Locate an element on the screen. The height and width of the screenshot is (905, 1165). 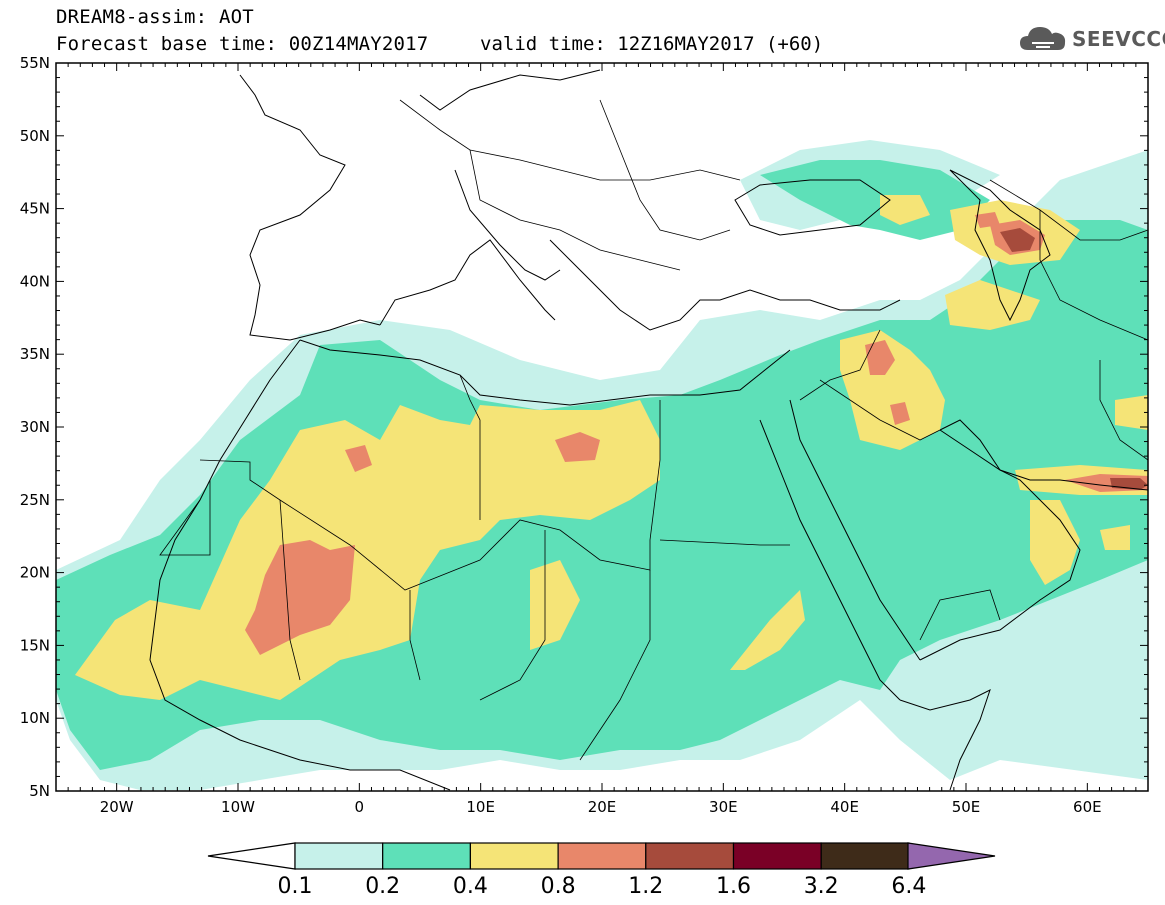
lon-label: 40E is located at coordinates (844, 807).